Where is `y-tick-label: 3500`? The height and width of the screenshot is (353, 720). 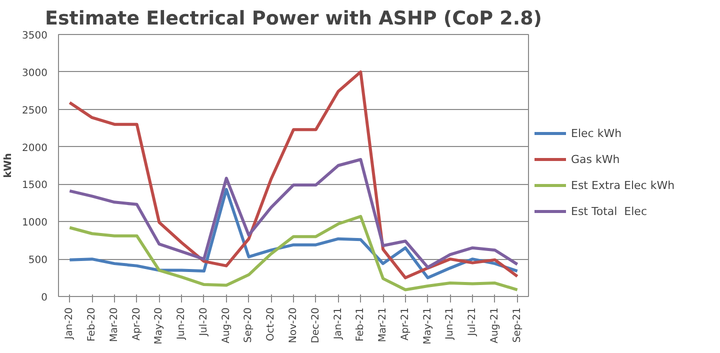
y-tick-label: 3500 is located at coordinates (35, 36).